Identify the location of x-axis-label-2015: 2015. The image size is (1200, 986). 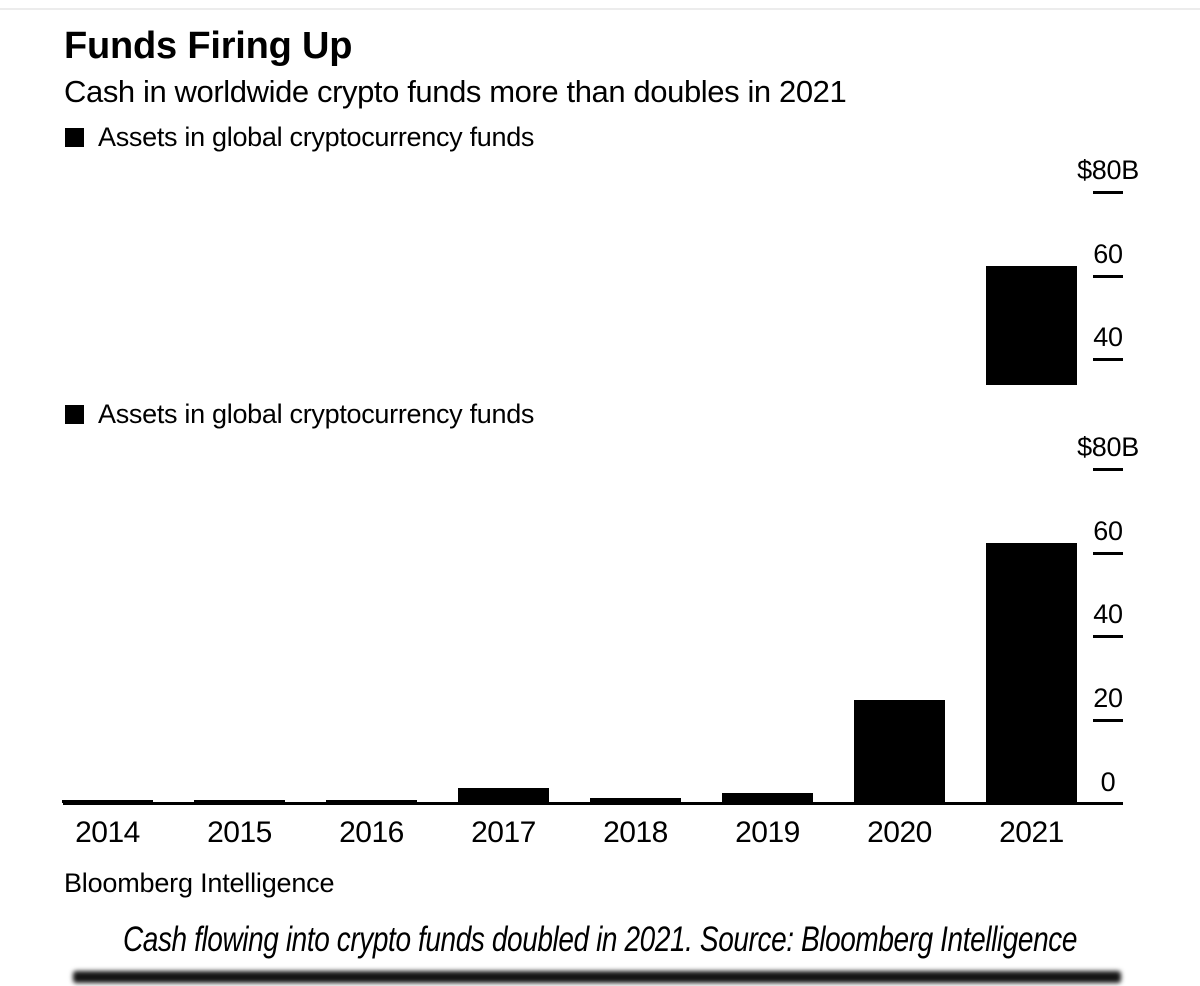
(239, 832).